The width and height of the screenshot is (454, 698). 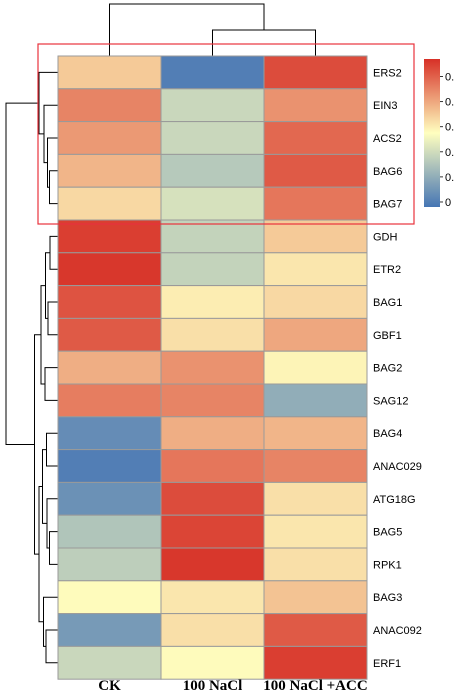 I want to click on row-label: SAG12, so click(x=390, y=401).